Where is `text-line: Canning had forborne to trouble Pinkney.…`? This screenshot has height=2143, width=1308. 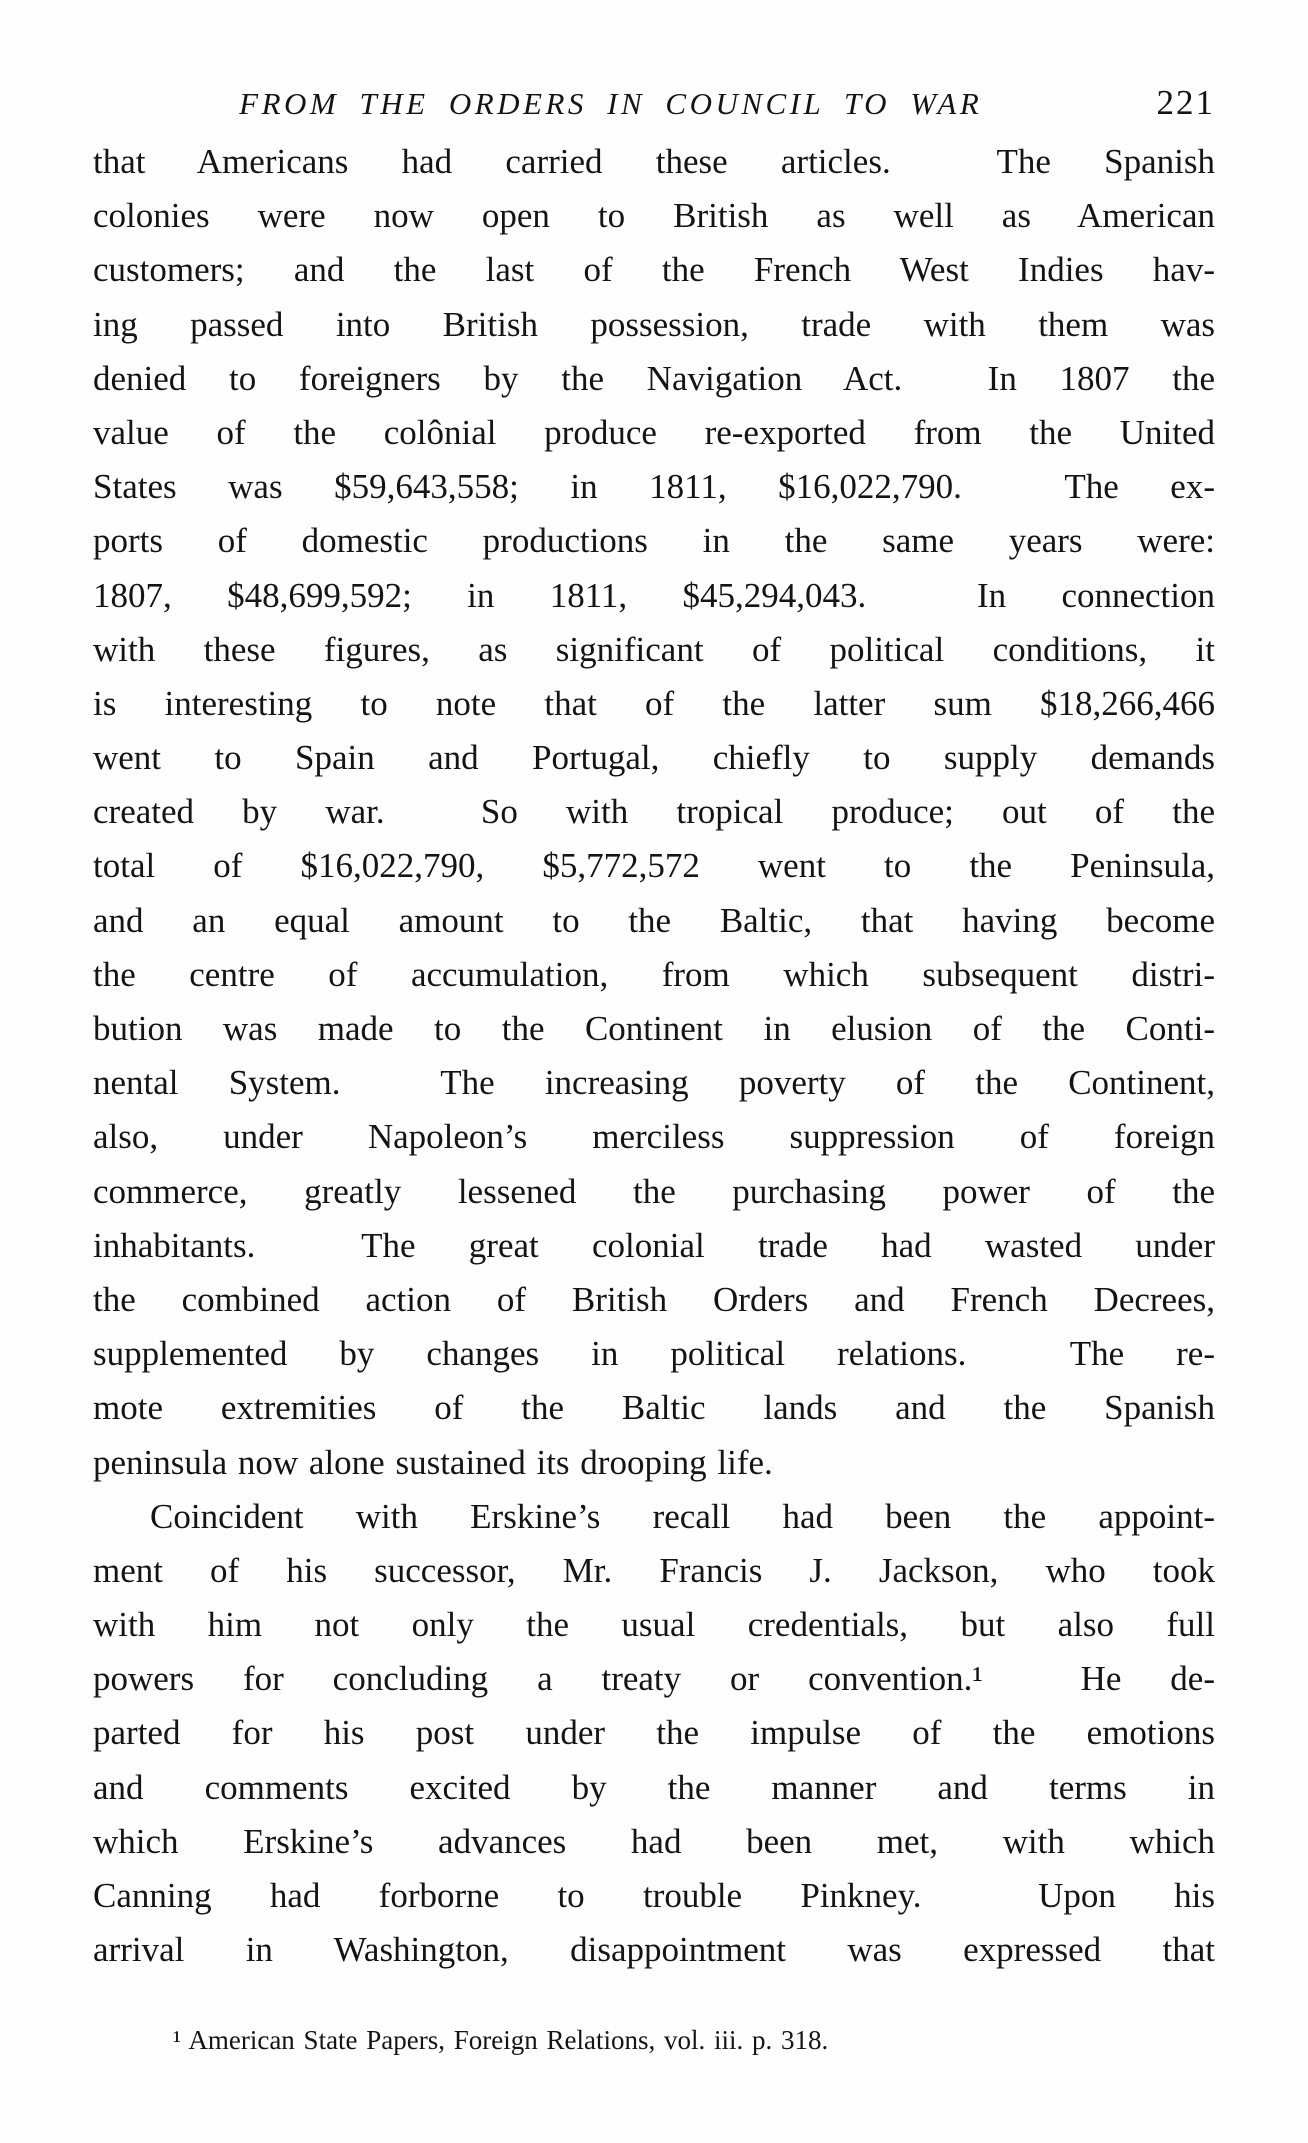 text-line: Canning had forborne to trouble Pinkney.… is located at coordinates (654, 1895).